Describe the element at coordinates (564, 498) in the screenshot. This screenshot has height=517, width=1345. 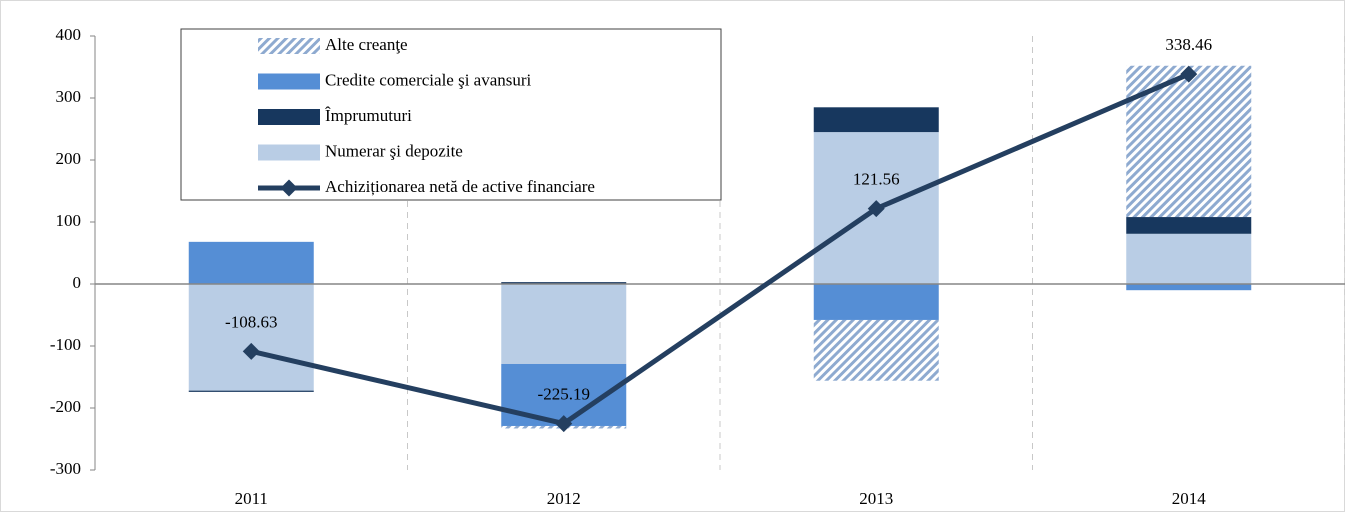
I see `x-tick-label: 2012` at that location.